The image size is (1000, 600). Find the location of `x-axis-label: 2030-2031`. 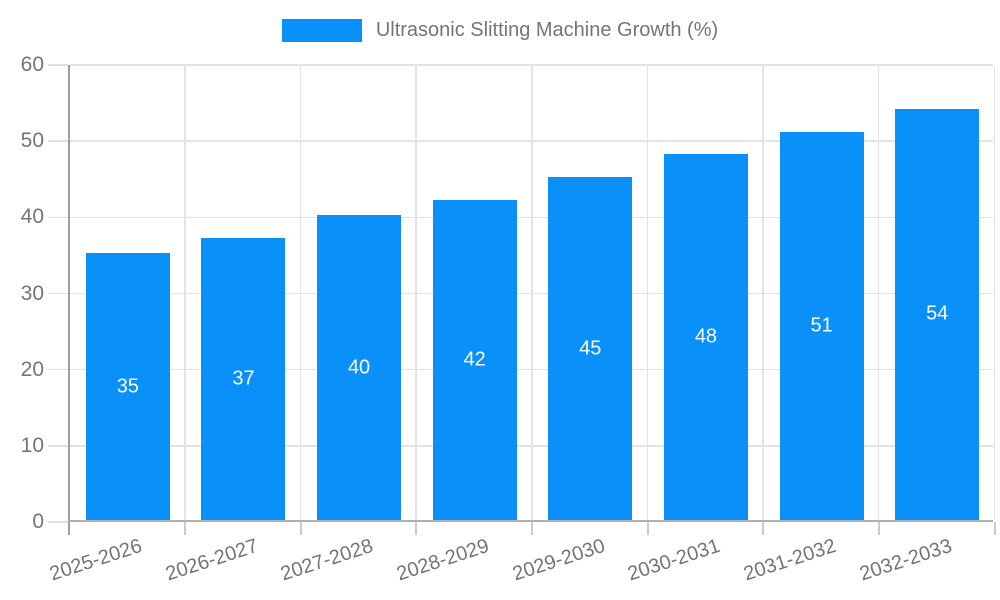

x-axis-label: 2030-2031 is located at coordinates (674, 560).